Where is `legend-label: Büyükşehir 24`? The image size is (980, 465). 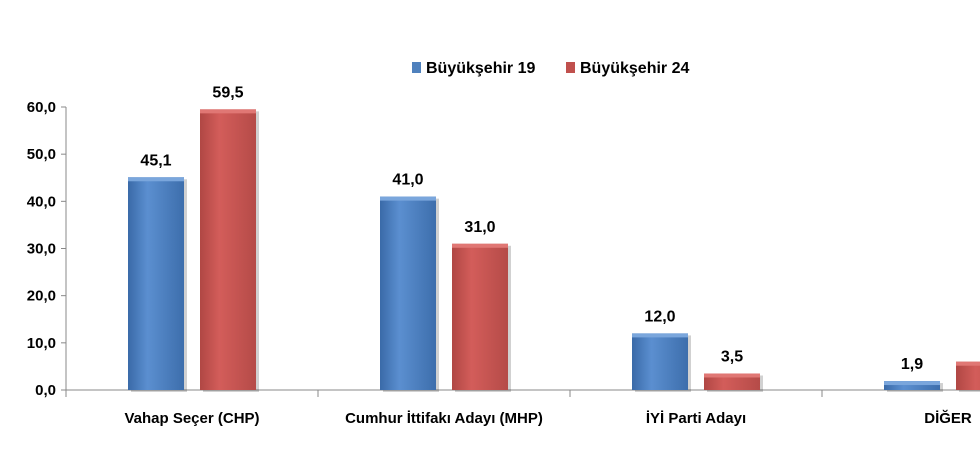 legend-label: Büyükşehir 24 is located at coordinates (634, 68).